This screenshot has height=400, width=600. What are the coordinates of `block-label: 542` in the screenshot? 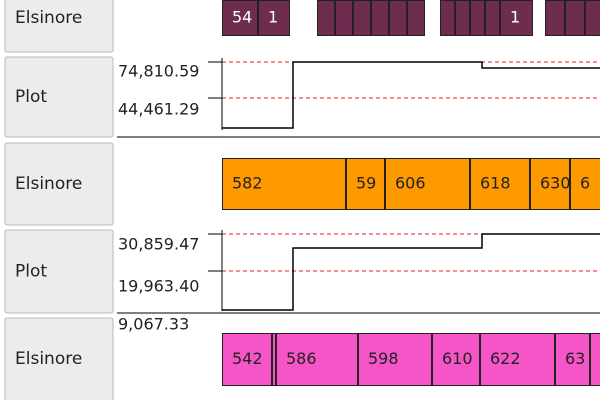 It's located at (247, 358).